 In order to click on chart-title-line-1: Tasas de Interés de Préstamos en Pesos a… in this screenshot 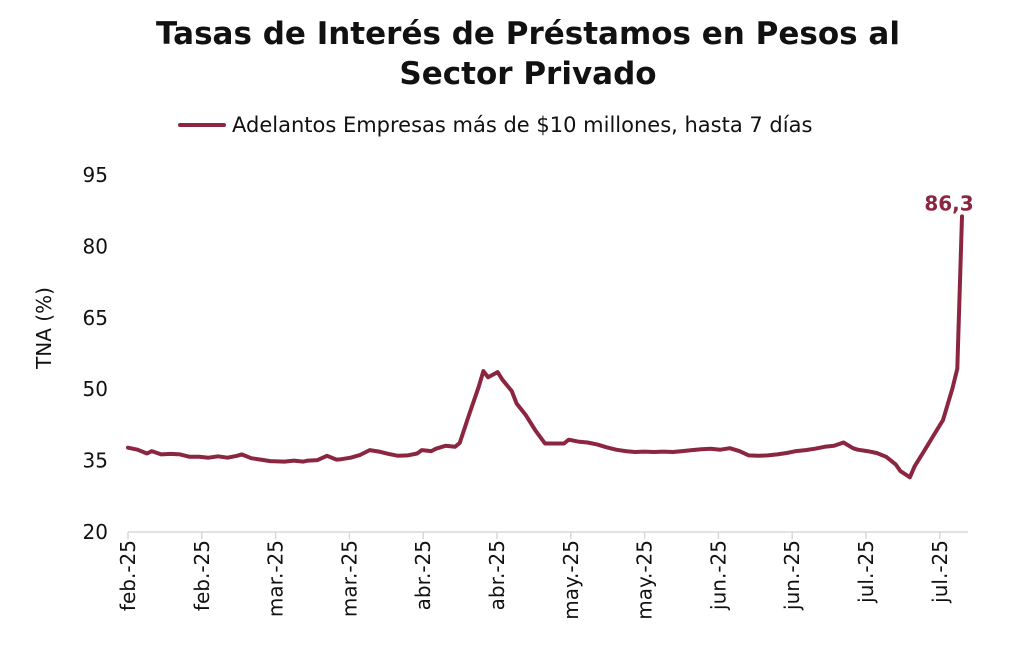, I will do `click(528, 34)`.